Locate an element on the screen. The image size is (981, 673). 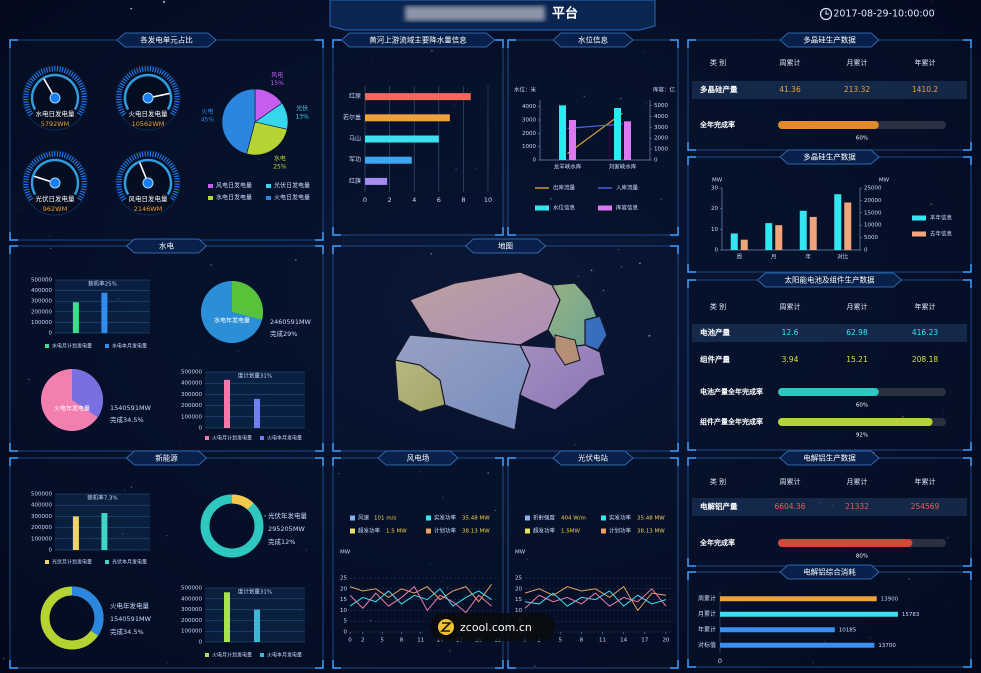
y-tick-label: 25 is located at coordinates (343, 579).